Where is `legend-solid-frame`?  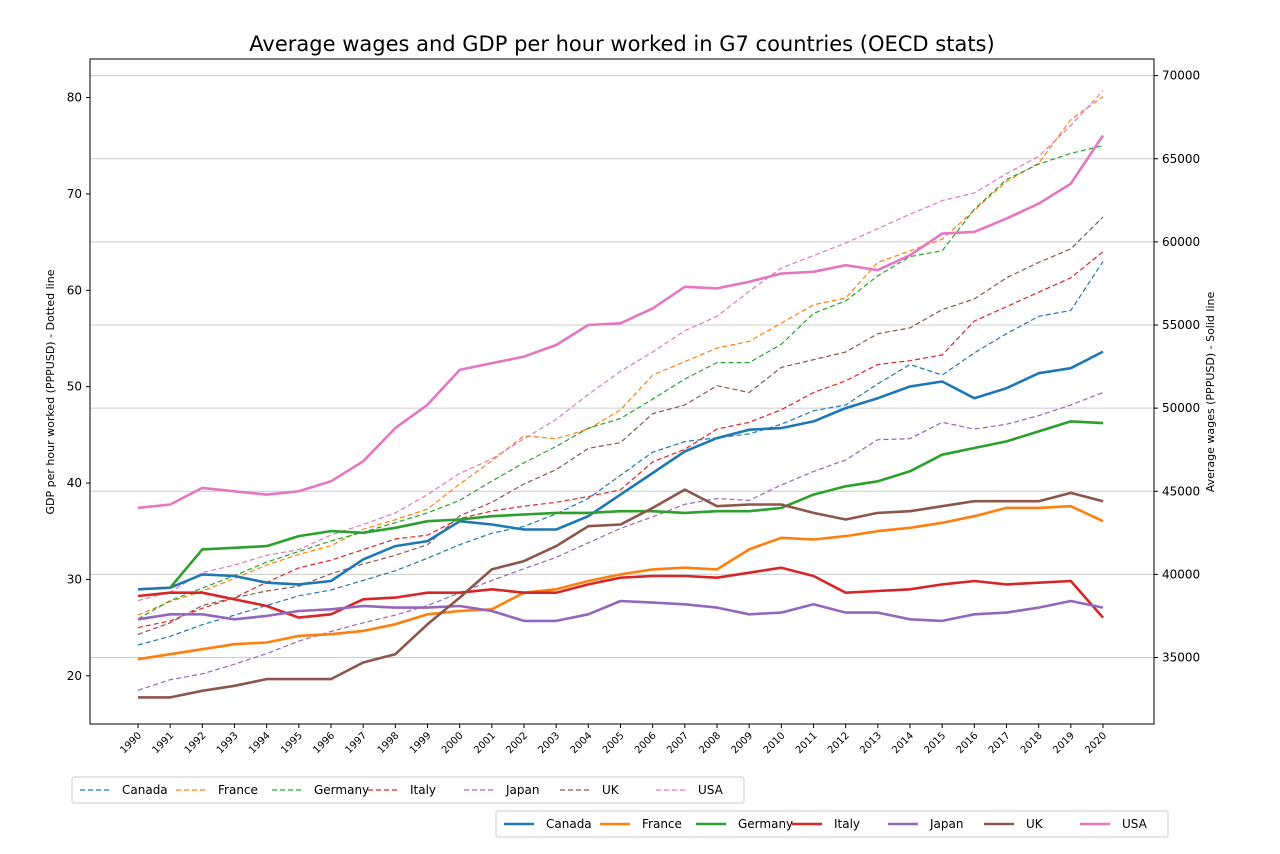 legend-solid-frame is located at coordinates (832, 824).